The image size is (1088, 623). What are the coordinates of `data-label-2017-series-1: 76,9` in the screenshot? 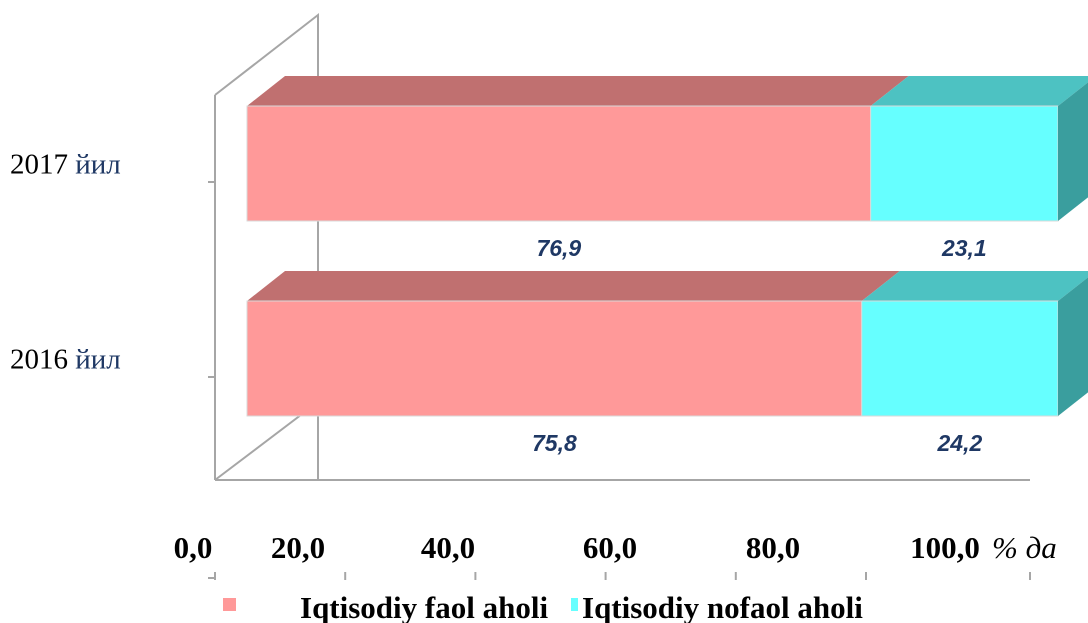 It's located at (558, 248).